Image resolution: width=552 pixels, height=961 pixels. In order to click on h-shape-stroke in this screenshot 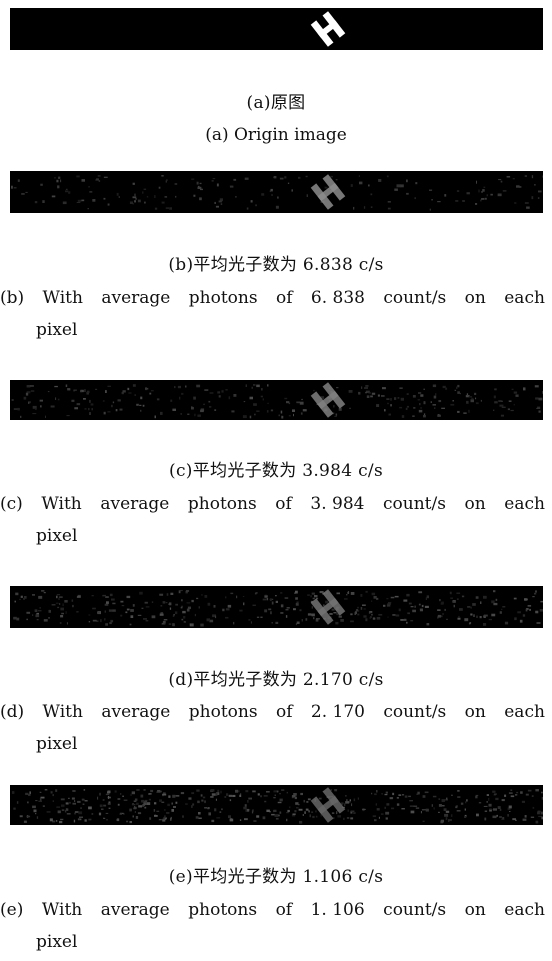, I will do `click(328, 400)`.